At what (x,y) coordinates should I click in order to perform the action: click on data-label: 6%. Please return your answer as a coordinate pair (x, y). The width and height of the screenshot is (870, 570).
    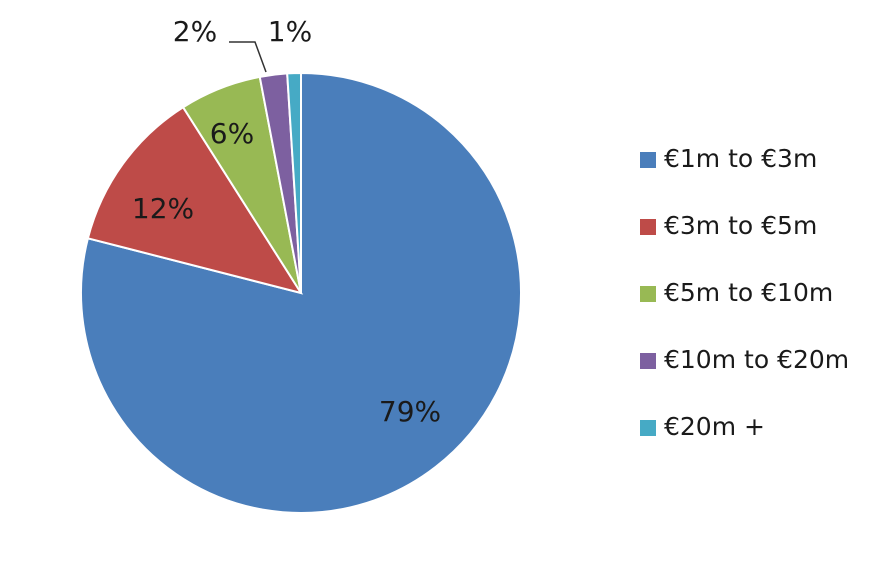
    Looking at the image, I should click on (232, 133).